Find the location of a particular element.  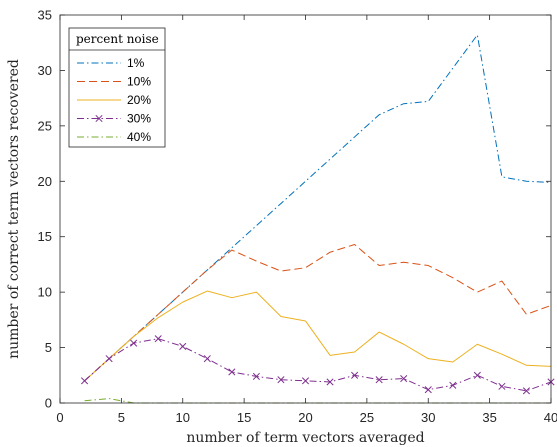

y-tick-label: 0 is located at coordinates (48, 403).